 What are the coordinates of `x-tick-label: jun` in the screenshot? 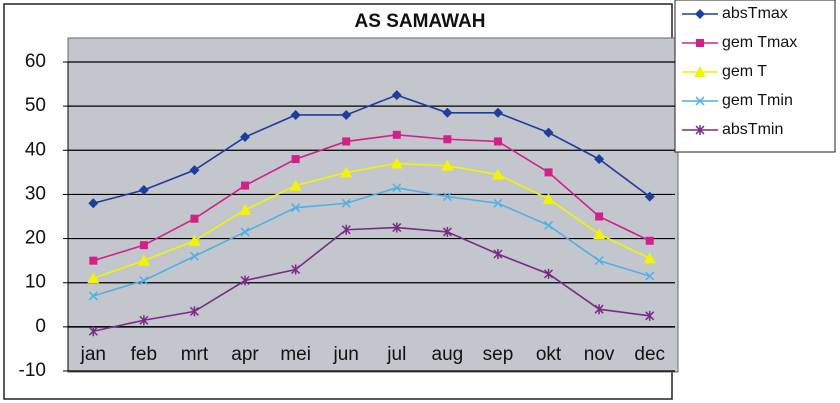 It's located at (346, 354).